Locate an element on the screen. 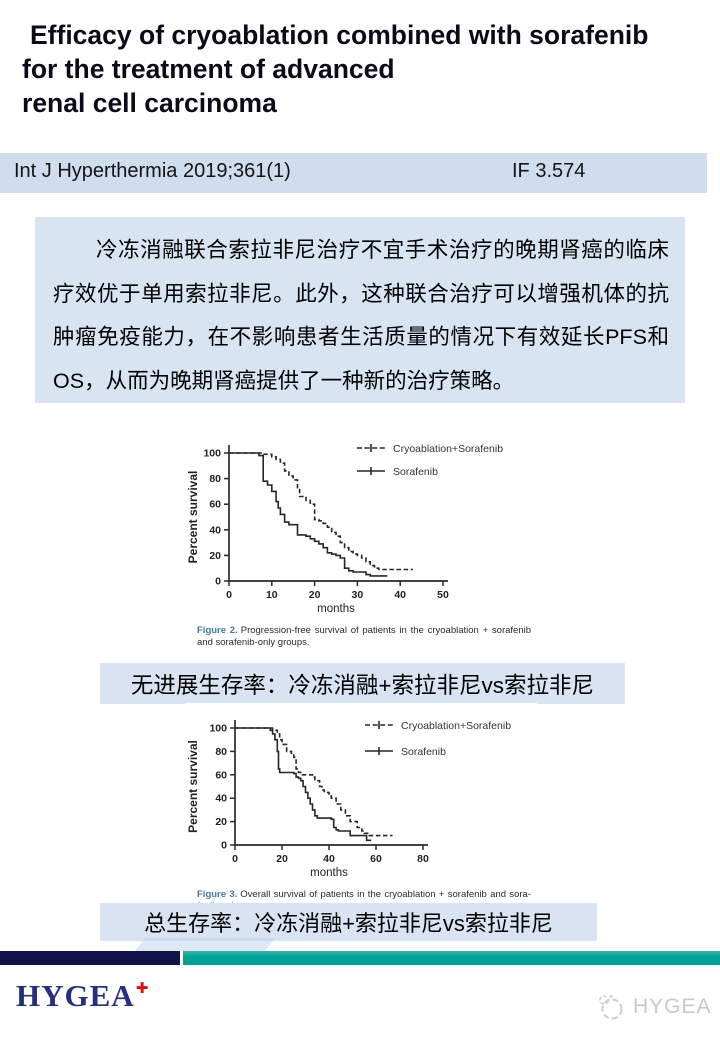  figure3-caption-label: Figure 3. is located at coordinates (217, 894).